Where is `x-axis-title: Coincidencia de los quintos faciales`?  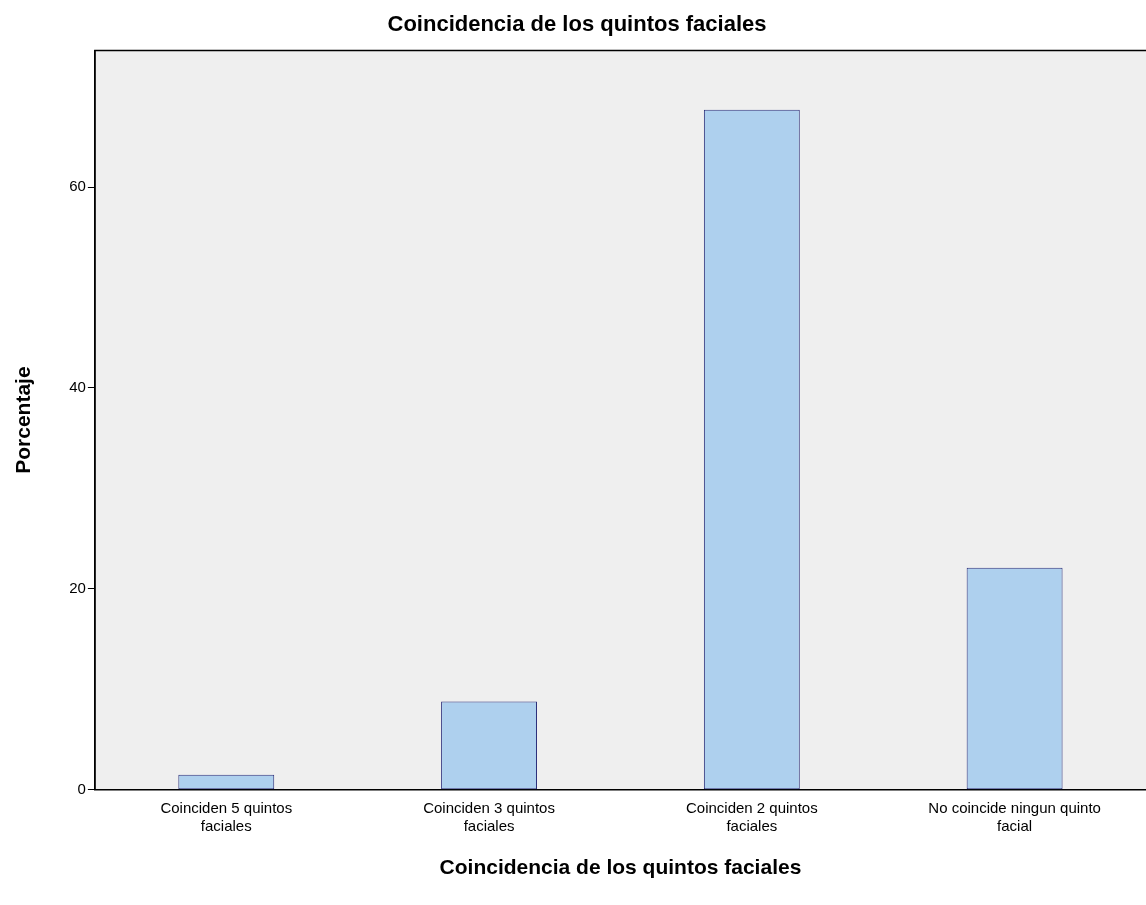 x-axis-title: Coincidencia de los quintos faciales is located at coordinates (620, 867).